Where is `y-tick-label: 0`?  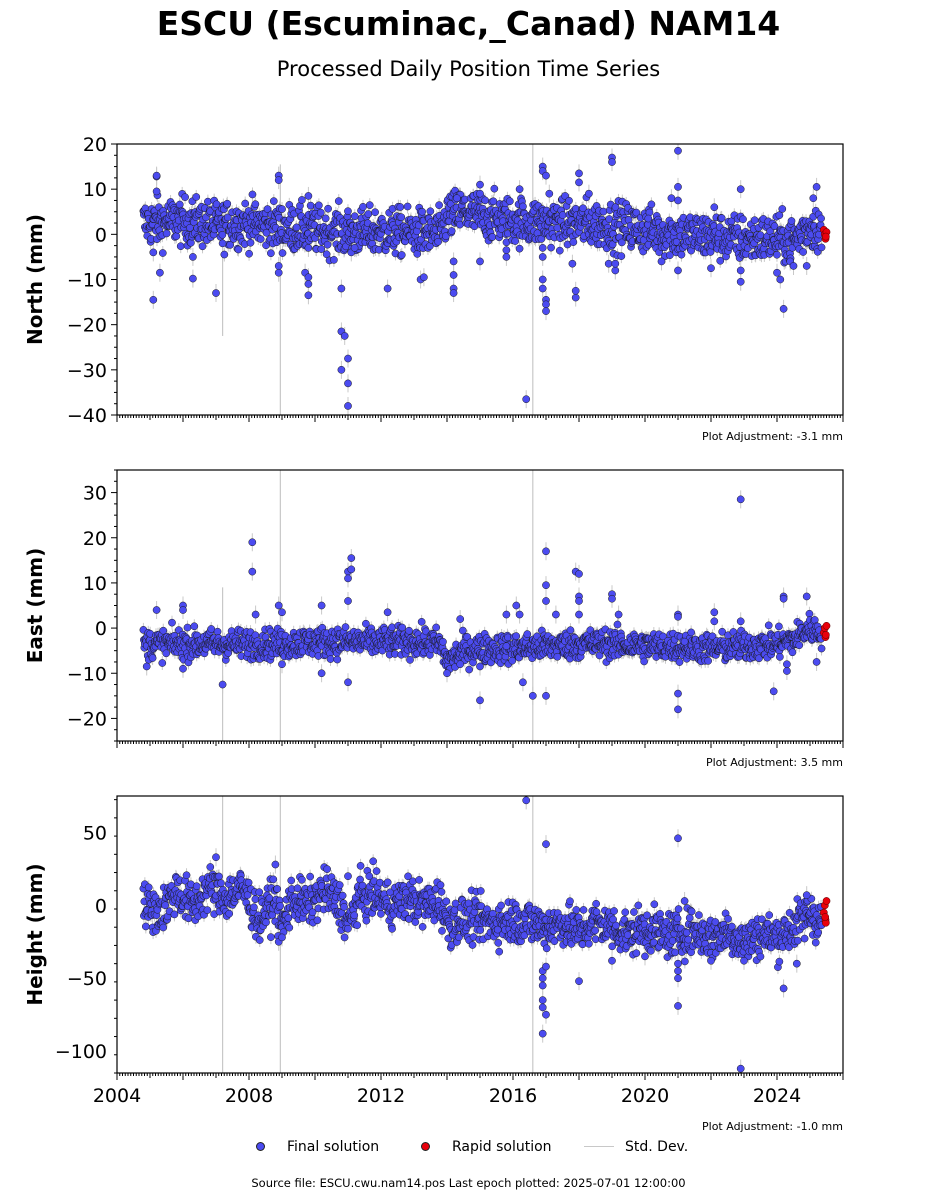
y-tick-label: 0 is located at coordinates (101, 235).